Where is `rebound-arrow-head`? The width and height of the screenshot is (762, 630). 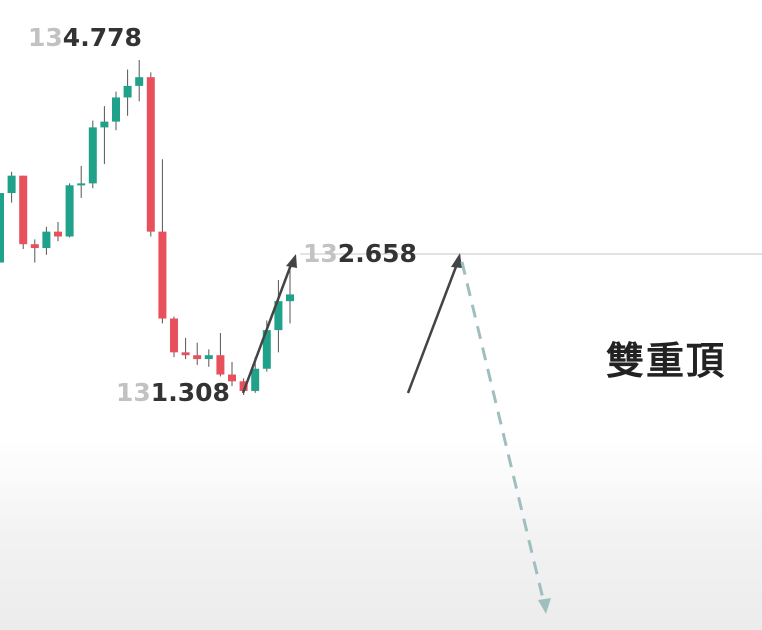 rebound-arrow-head is located at coordinates (291, 261).